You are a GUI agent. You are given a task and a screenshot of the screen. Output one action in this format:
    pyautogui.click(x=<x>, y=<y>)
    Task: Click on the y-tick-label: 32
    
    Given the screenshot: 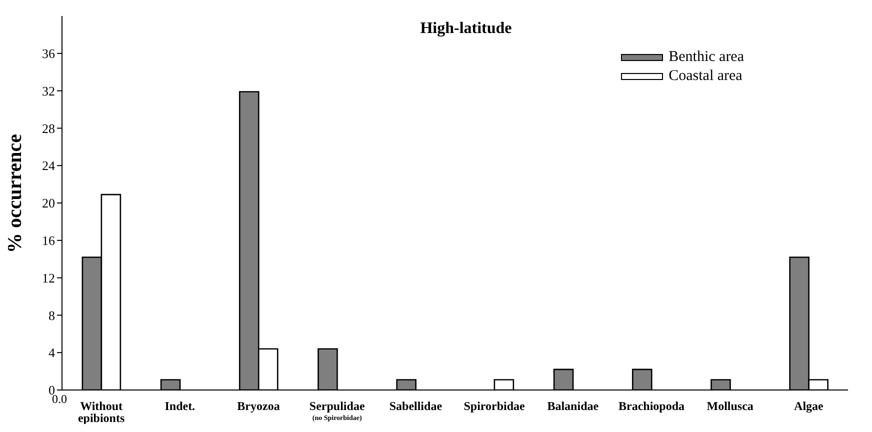 What is the action you would take?
    pyautogui.click(x=48, y=90)
    